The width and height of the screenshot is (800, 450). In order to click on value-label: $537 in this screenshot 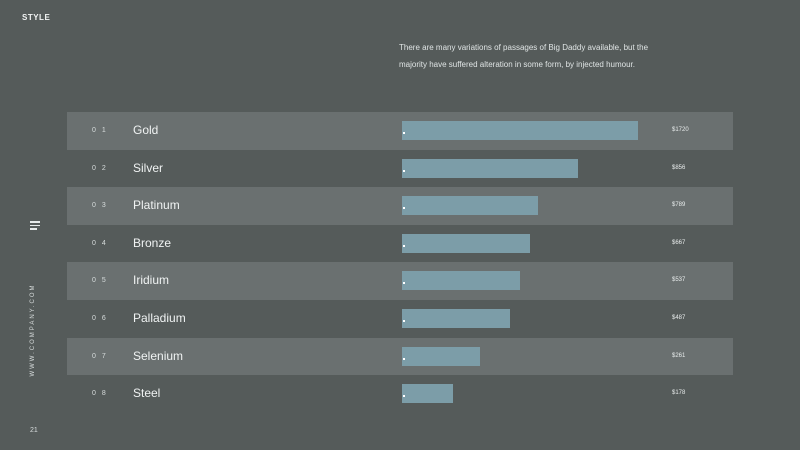, I will do `click(679, 280)`.